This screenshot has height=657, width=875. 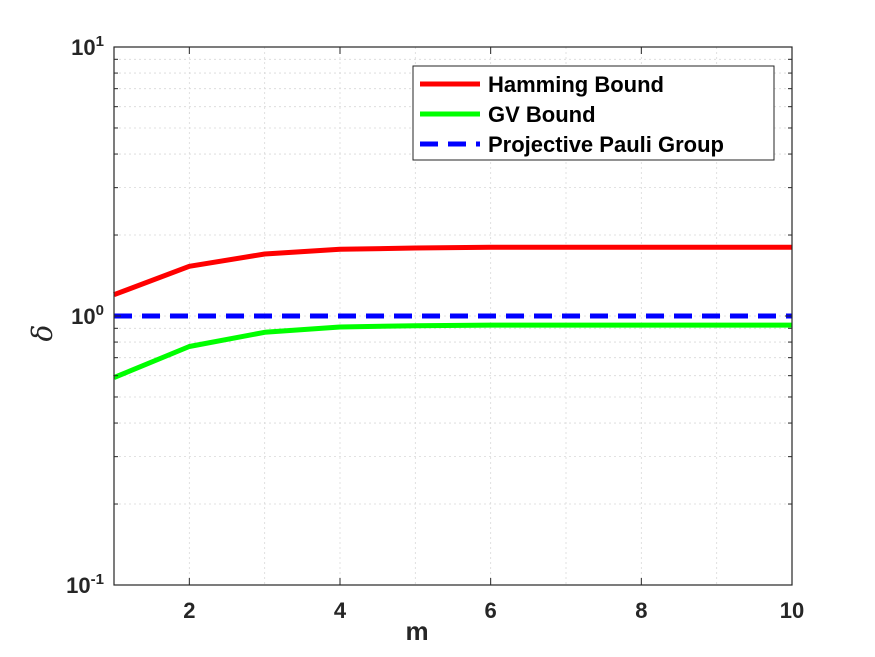 I want to click on y-axis-label: δ, so click(x=42, y=333).